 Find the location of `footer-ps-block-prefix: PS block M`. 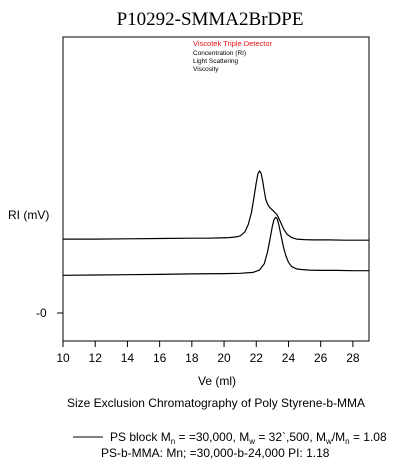

footer-ps-block-prefix: PS block M is located at coordinates (140, 437).